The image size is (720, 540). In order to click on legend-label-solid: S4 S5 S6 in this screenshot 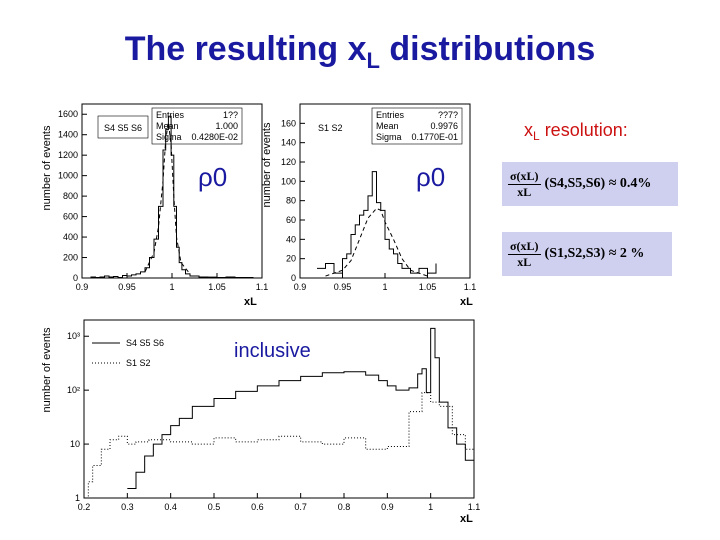, I will do `click(145, 343)`.